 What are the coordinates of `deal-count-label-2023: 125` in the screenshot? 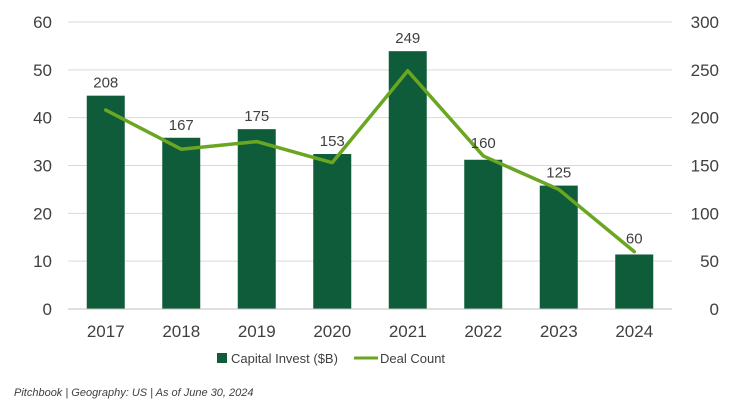 It's located at (558, 173).